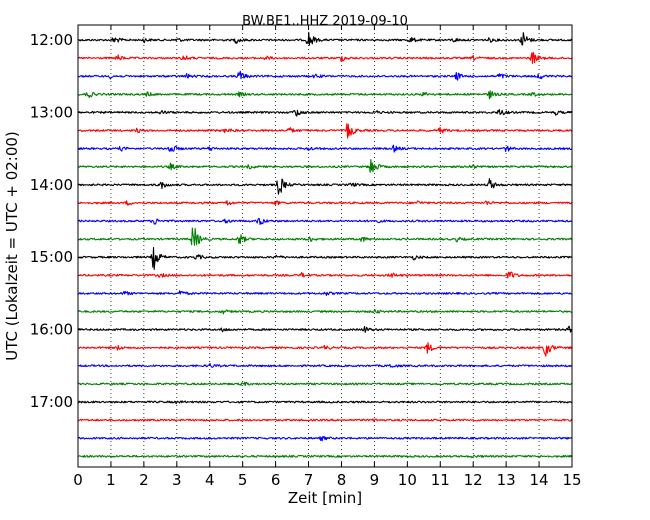 The height and width of the screenshot is (520, 650). What do you see at coordinates (571, 480) in the screenshot?
I see `x-tick-label: 15` at bounding box center [571, 480].